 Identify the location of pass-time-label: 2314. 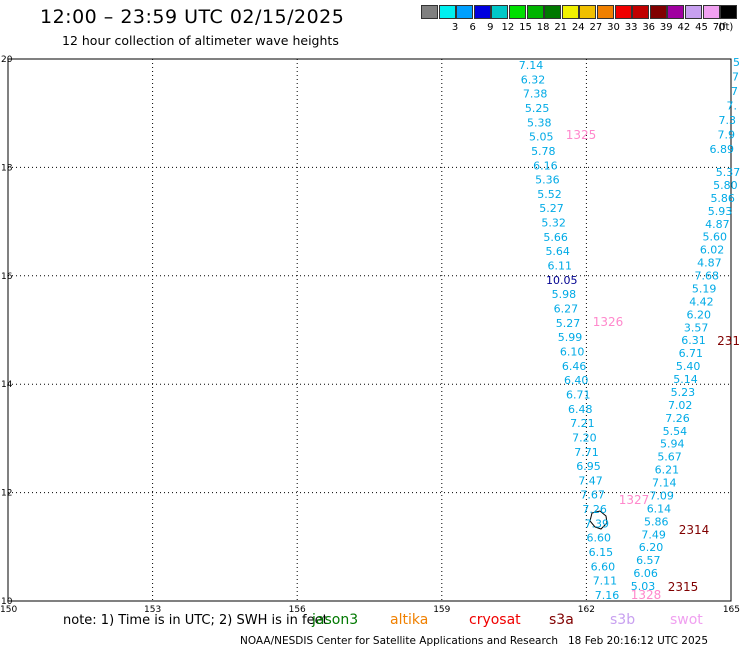
(694, 530).